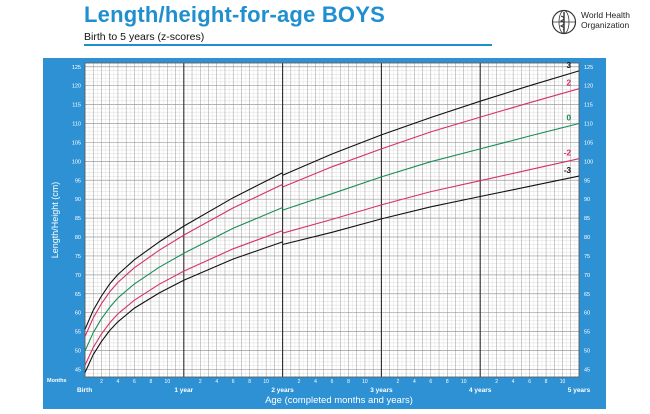 The height and width of the screenshot is (414, 650). Describe the element at coordinates (587, 276) in the screenshot. I see `y-tick-label-right: 70` at that location.